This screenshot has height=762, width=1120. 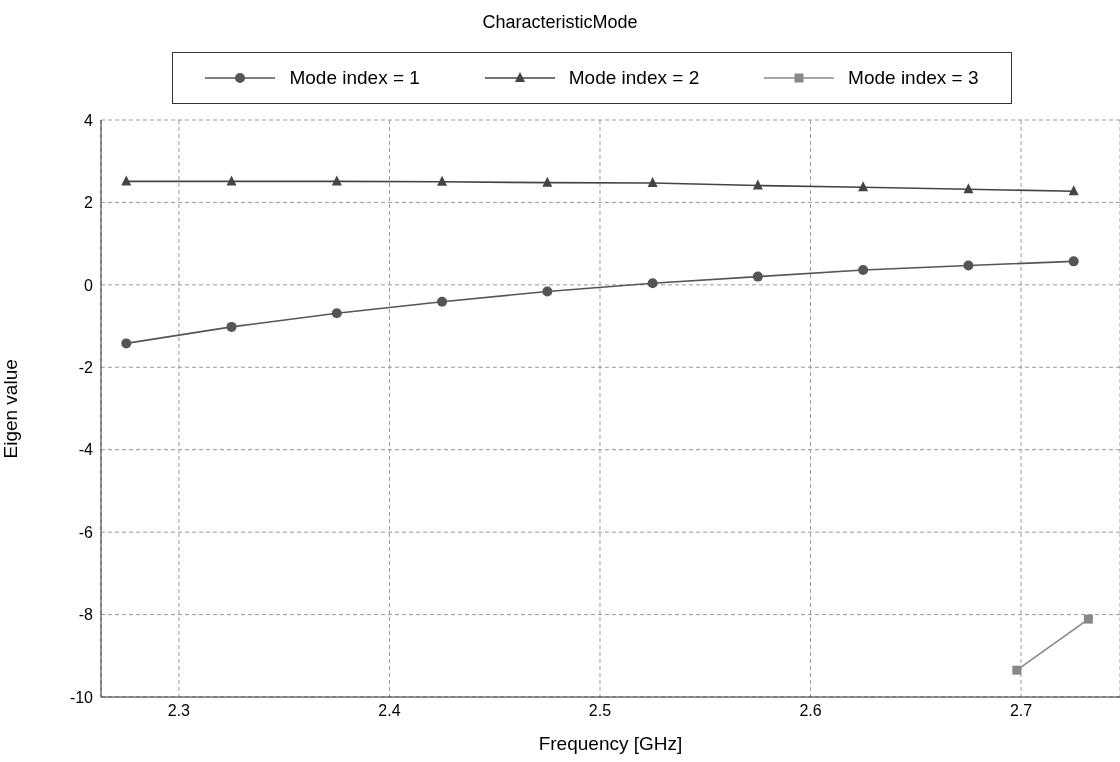 I want to click on x-tick-label: 2.3, so click(x=179, y=711).